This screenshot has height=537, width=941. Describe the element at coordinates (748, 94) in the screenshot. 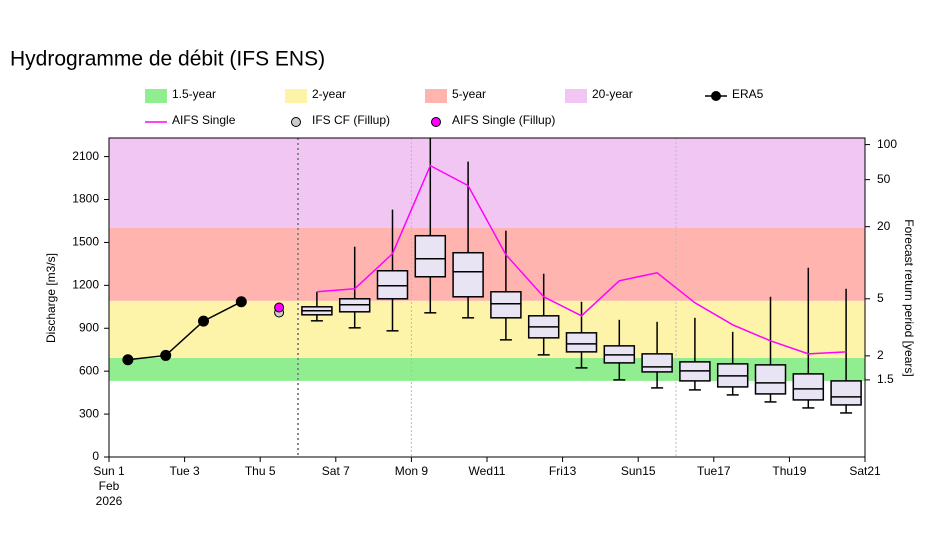

I see `legend-label: ERA5` at that location.